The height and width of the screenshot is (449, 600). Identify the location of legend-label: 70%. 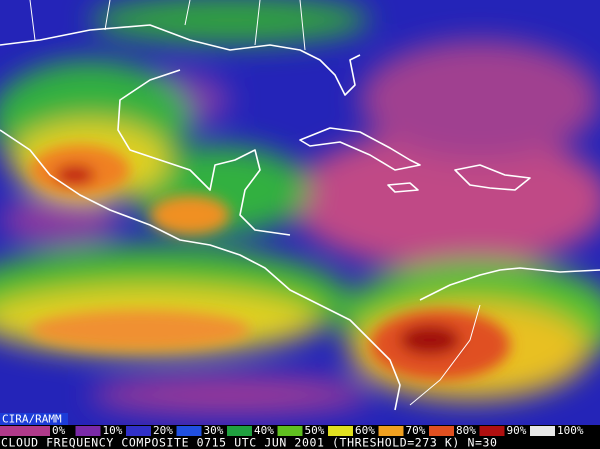
(416, 430).